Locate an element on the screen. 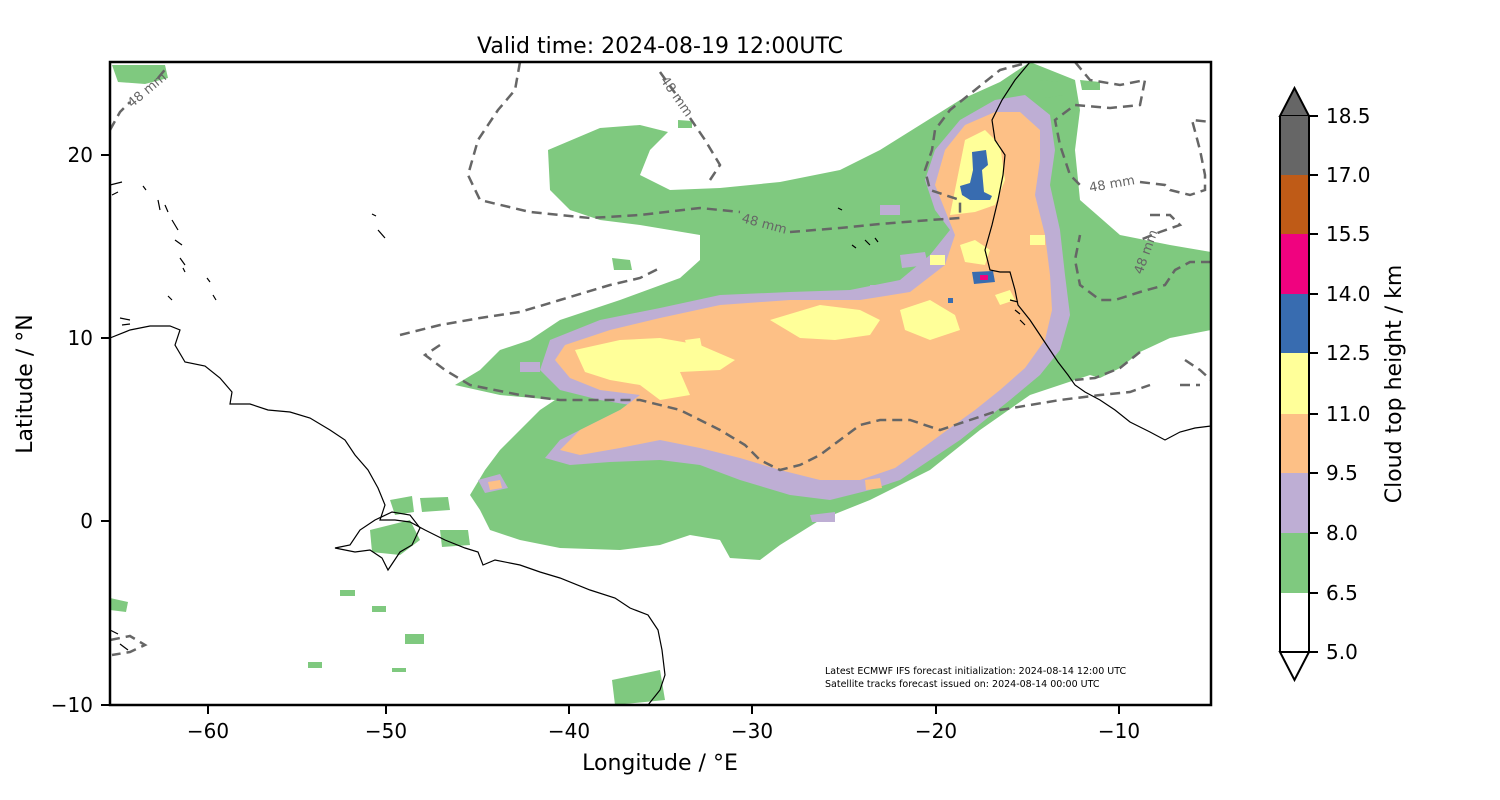  colorbar-outline is located at coordinates (1294, 384).